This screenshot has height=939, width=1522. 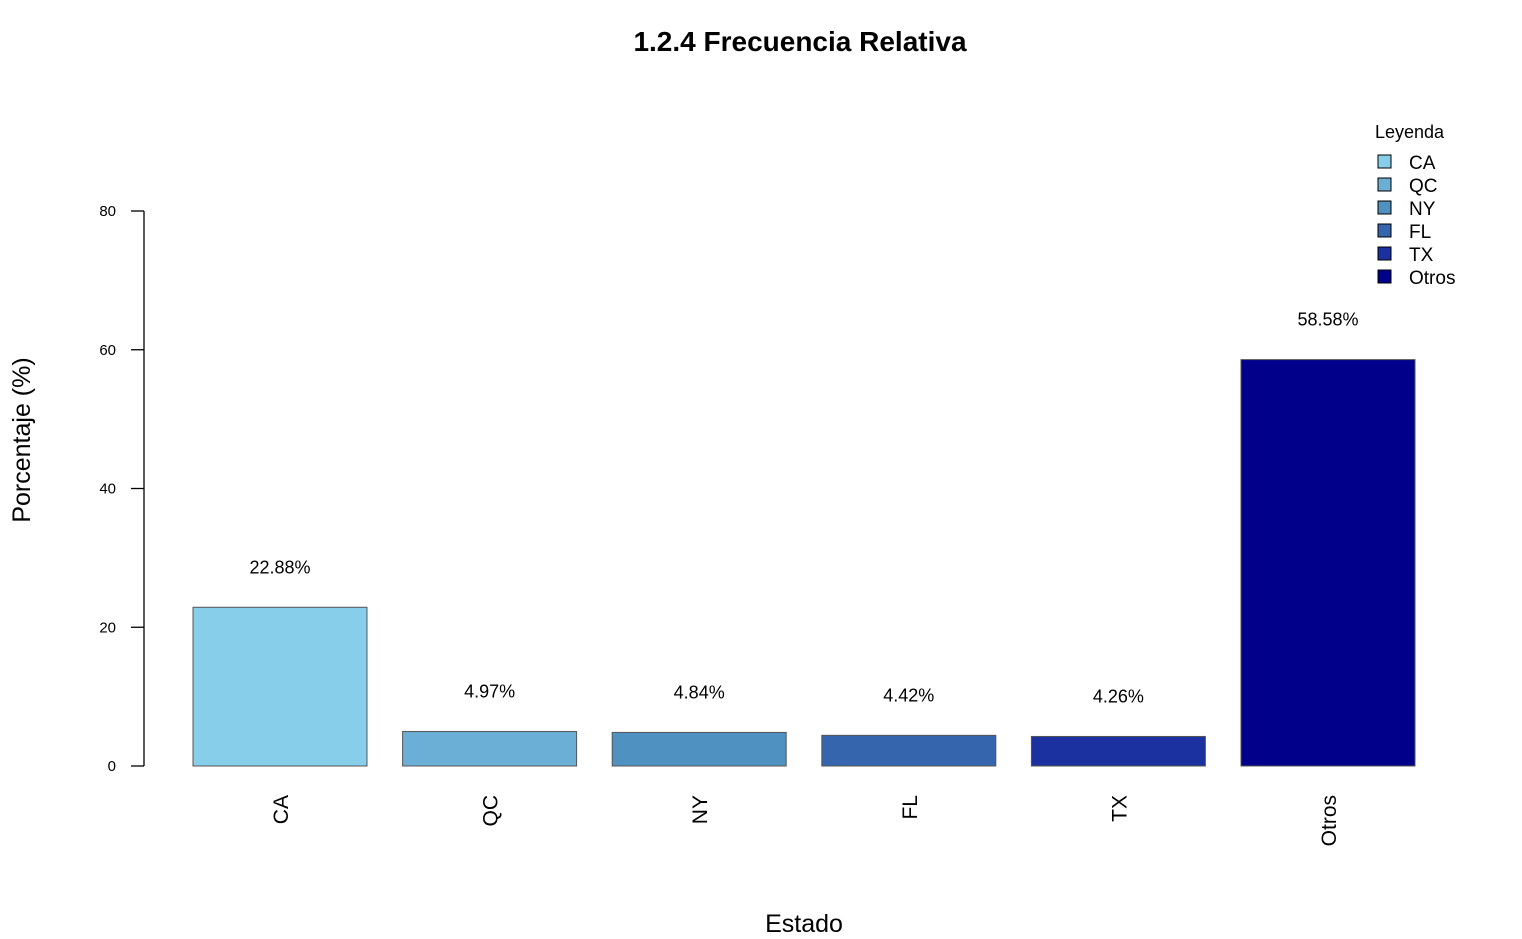 What do you see at coordinates (490, 749) in the screenshot?
I see `bar-qc` at bounding box center [490, 749].